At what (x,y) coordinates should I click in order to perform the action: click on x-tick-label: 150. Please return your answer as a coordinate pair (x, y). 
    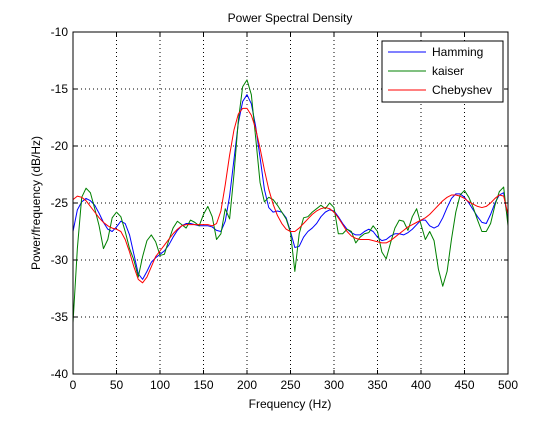
    Looking at the image, I should click on (203, 385).